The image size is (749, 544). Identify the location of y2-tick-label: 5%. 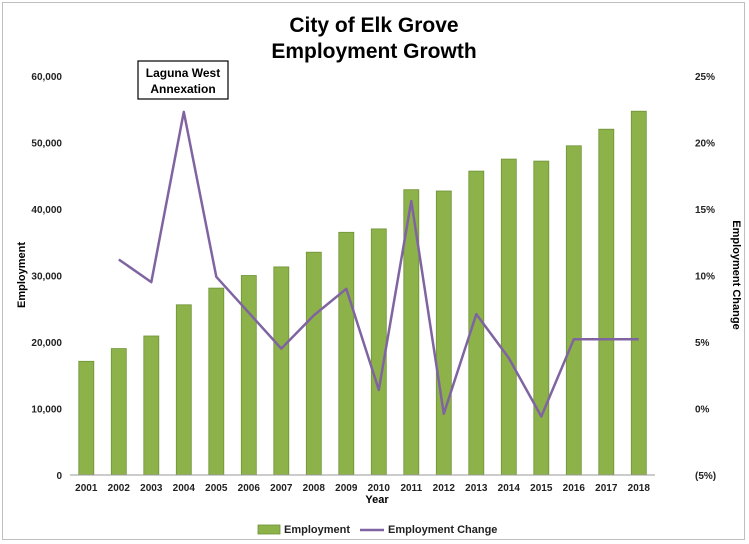
(702, 343).